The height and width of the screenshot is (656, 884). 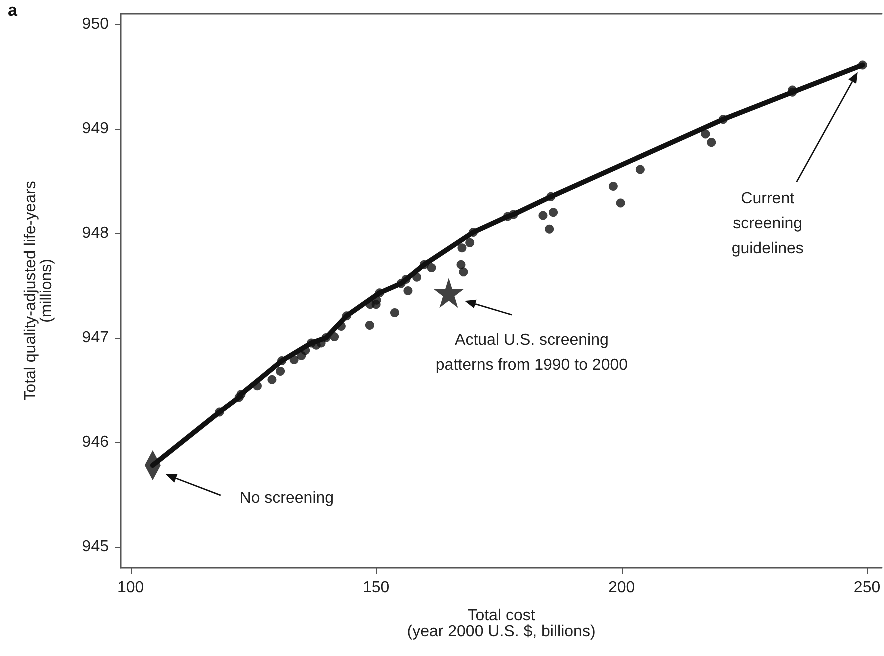 I want to click on x-tick-label: 100, so click(x=130, y=588).